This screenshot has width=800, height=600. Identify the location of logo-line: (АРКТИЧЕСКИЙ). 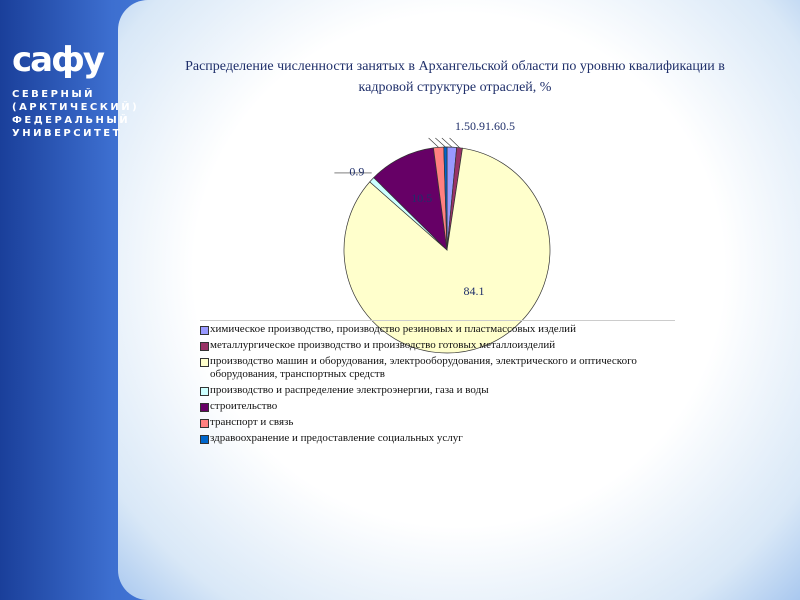
(76, 107).